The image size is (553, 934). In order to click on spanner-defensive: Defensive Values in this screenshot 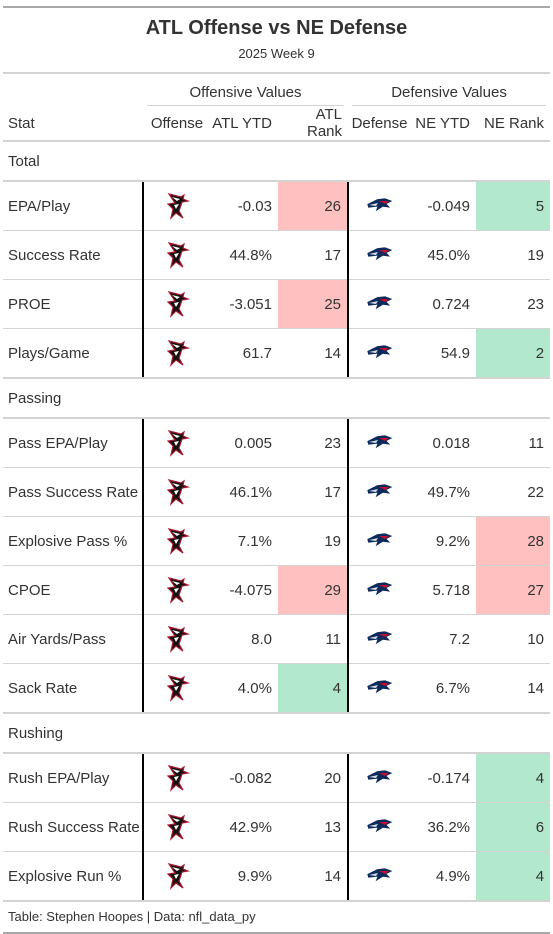, I will do `click(449, 90)`.